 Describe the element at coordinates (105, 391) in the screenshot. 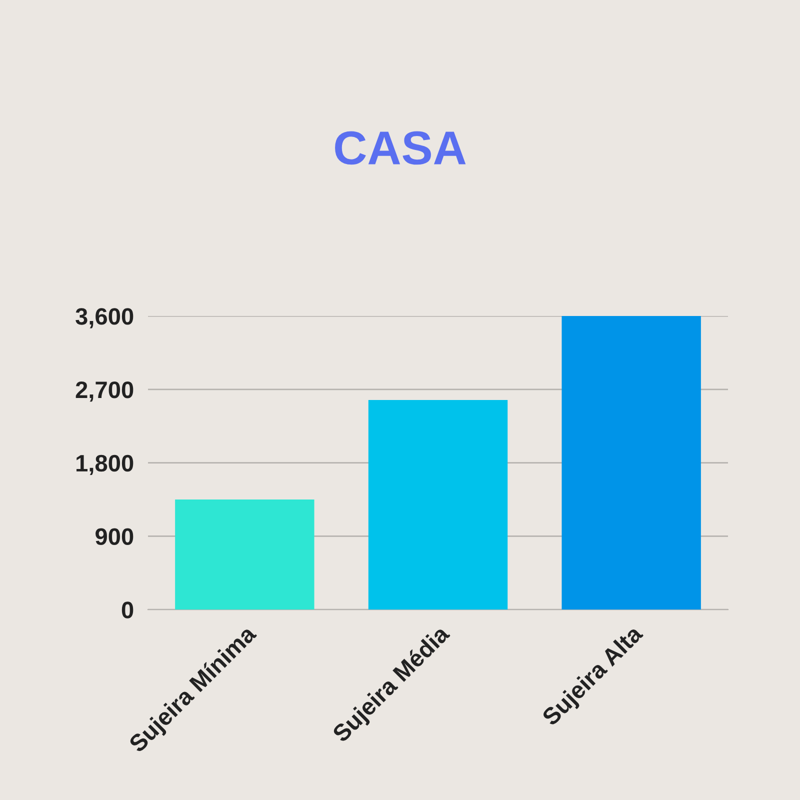

I see `y-tick-label: 2,700` at that location.